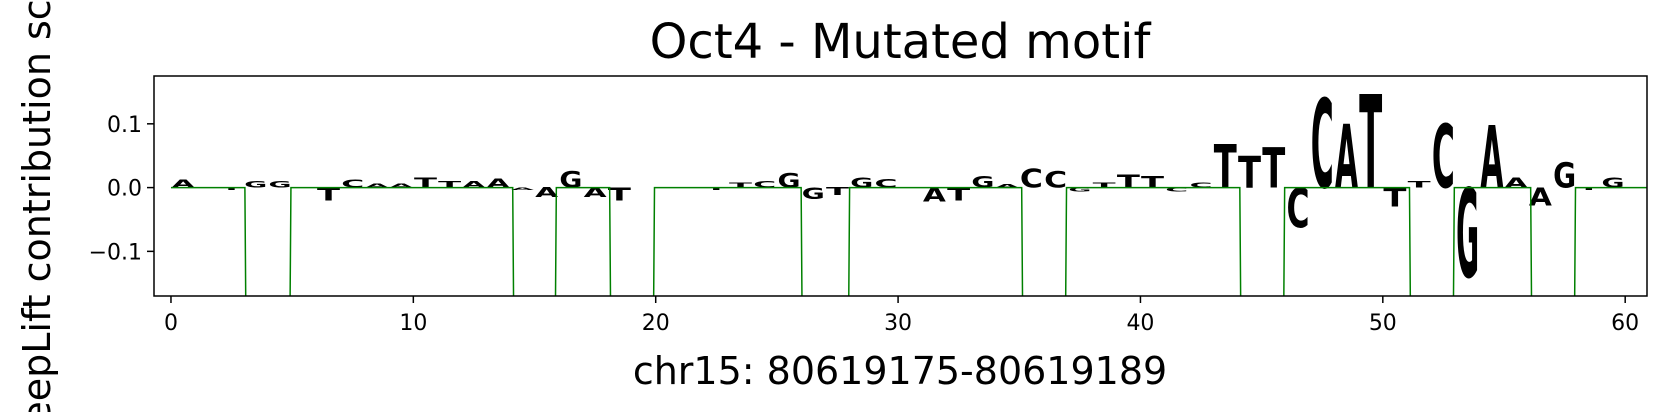 This screenshot has height=412, width=1660. I want to click on y-tick-label: 0.0, so click(124, 189).